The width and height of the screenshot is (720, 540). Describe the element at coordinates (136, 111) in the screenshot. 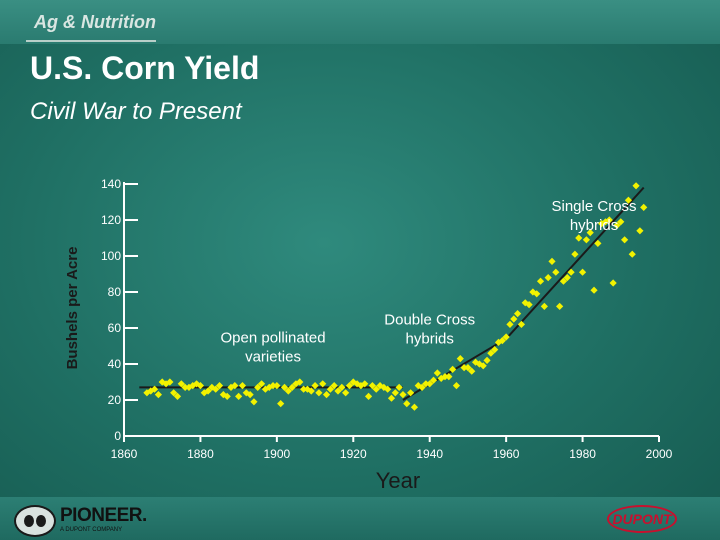

I see `page-subtitle: Civil War to Present` at that location.